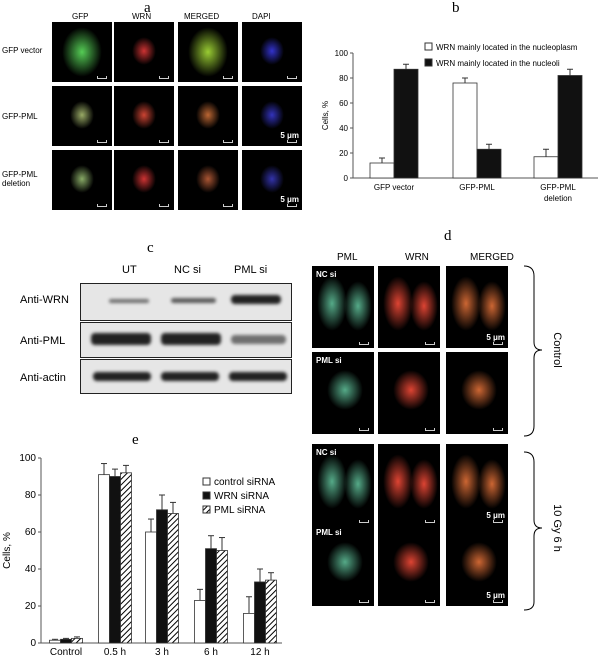 This screenshot has height=658, width=602. What do you see at coordinates (244, 482) in the screenshot?
I see `legend-label: control siRNA` at bounding box center [244, 482].